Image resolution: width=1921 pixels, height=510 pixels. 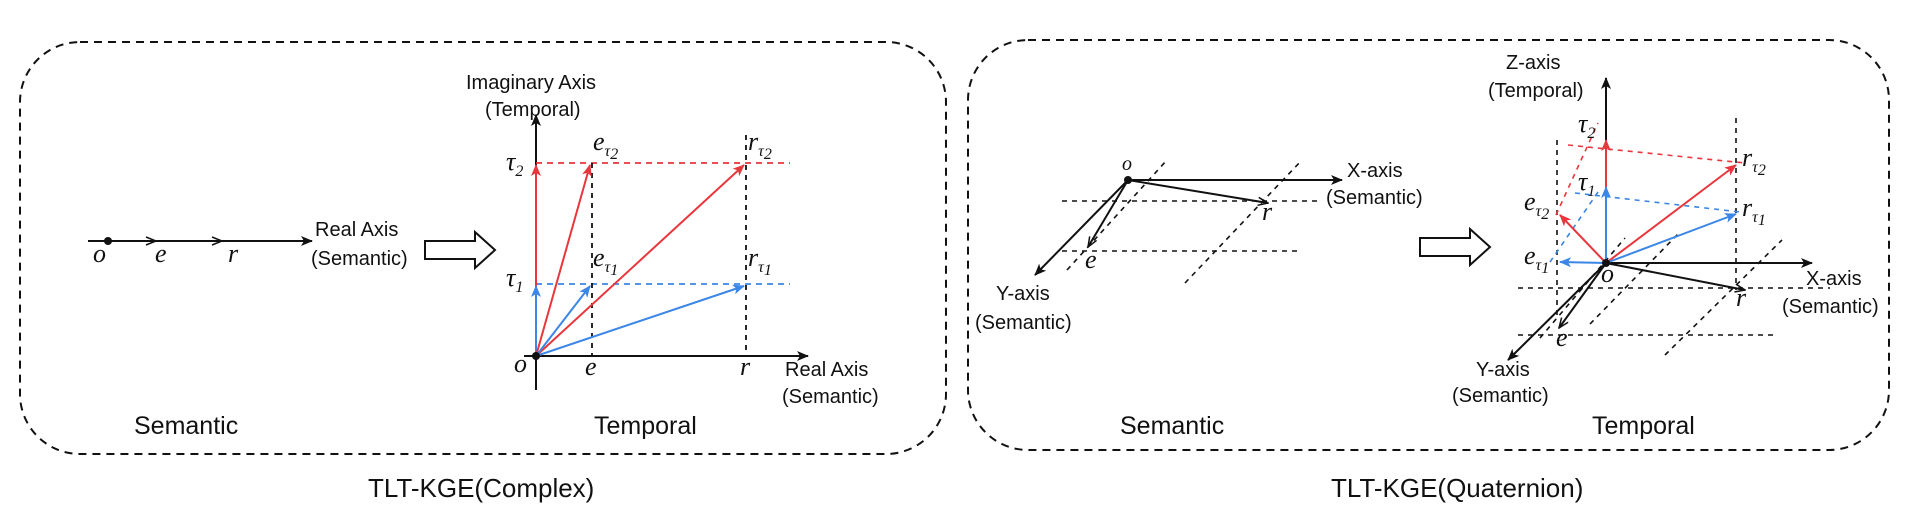 I want to click on complex-temporal-caption: Temporal, so click(x=645, y=426).